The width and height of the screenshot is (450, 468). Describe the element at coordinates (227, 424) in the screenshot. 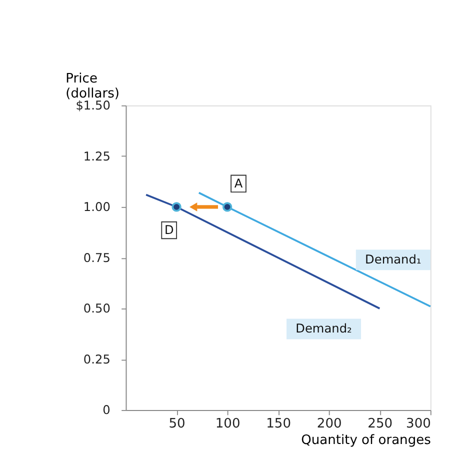

I see `x-tick-label: 100` at that location.